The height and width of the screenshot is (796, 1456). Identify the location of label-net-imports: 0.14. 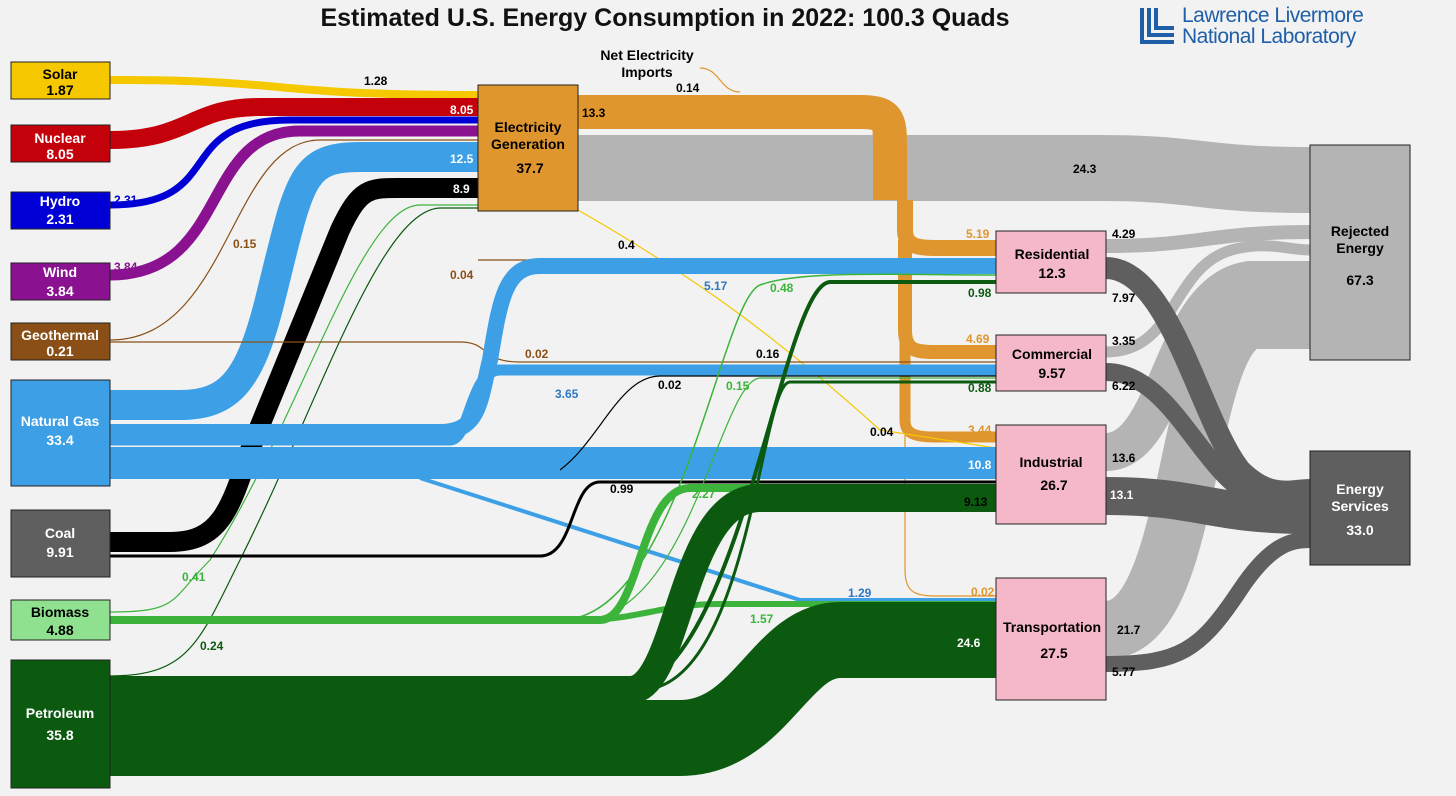
(688, 88).